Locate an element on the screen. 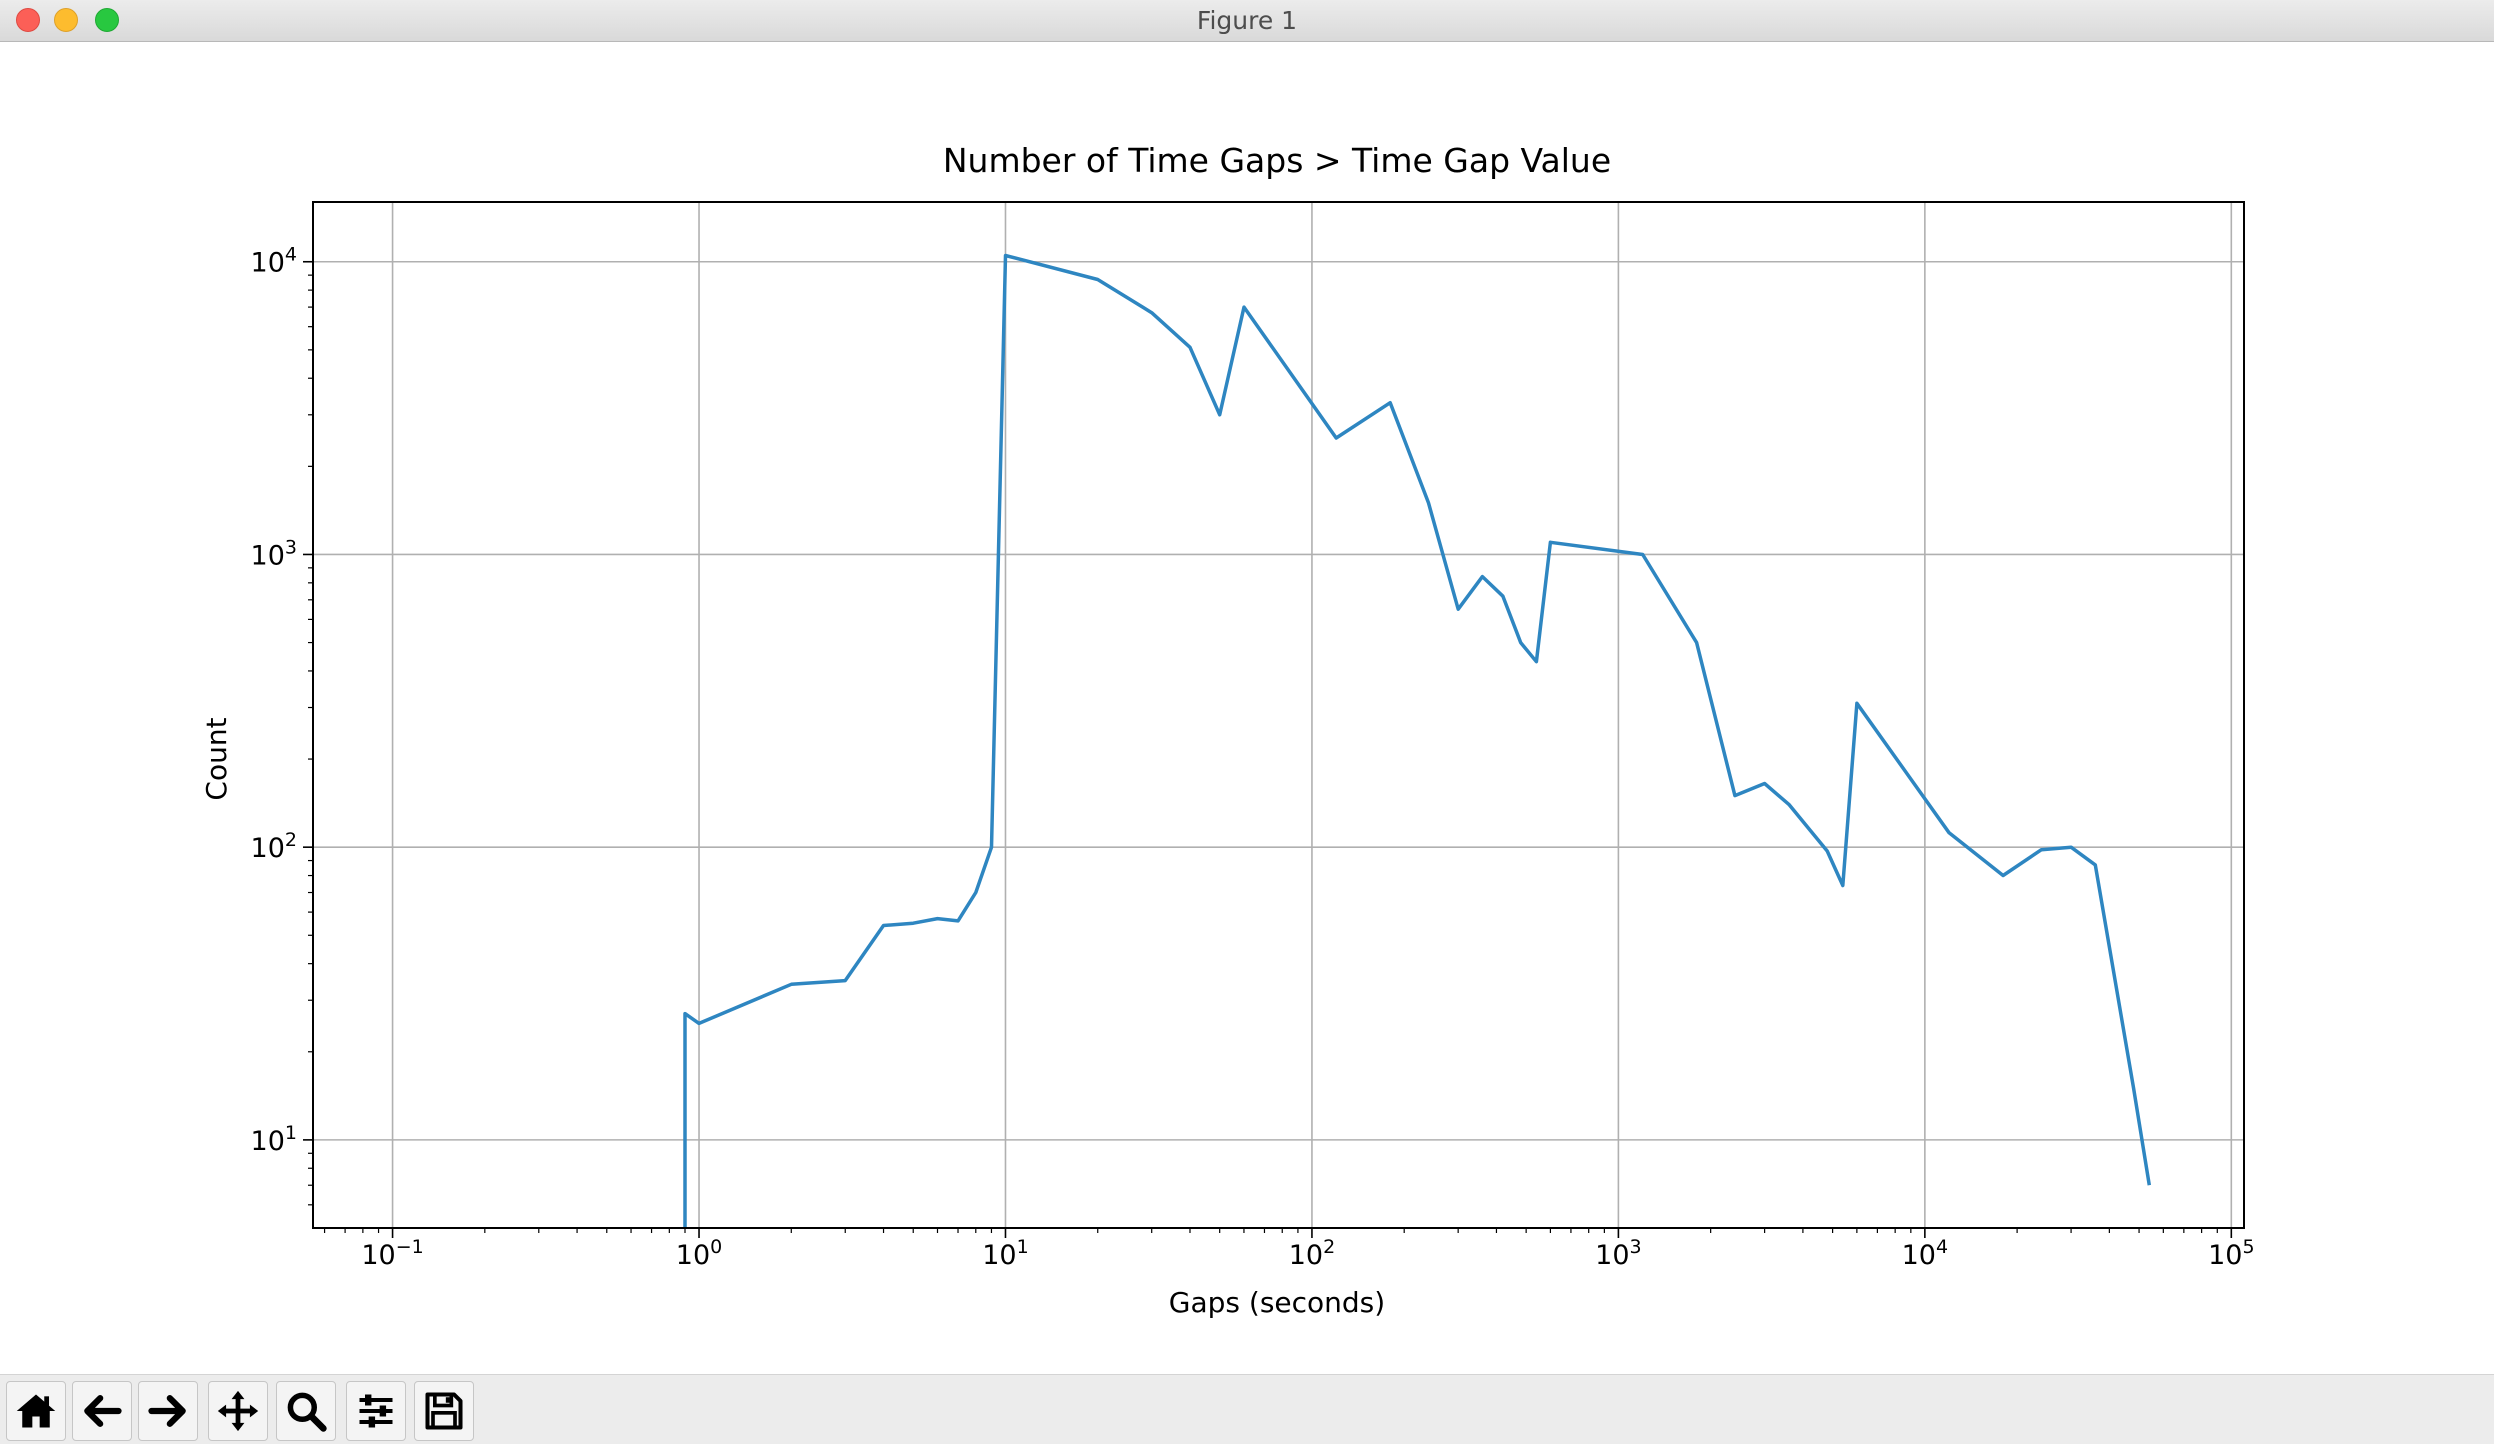  configure-subplots-button is located at coordinates (376, 1411).